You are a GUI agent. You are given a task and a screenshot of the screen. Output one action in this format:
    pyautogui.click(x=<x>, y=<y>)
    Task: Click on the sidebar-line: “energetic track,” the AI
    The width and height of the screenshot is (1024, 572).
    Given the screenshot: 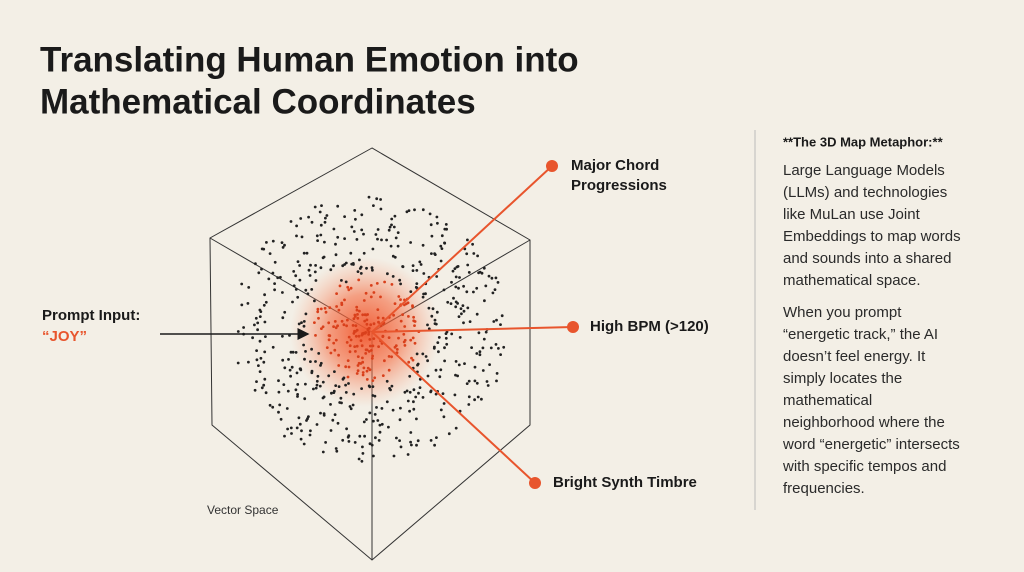 What is the action you would take?
    pyautogui.click(x=860, y=334)
    